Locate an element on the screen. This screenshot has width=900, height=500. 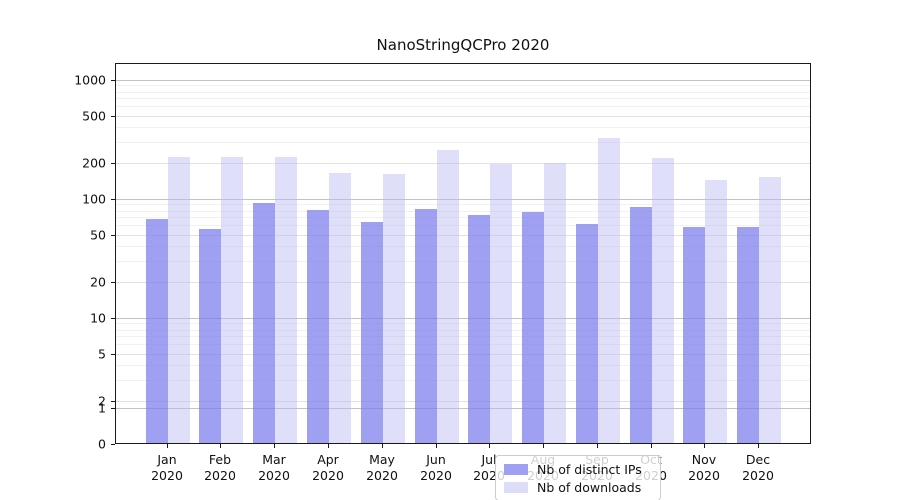
legend-item-distinct-ips: Nb of distinct IPs is located at coordinates (578, 469).